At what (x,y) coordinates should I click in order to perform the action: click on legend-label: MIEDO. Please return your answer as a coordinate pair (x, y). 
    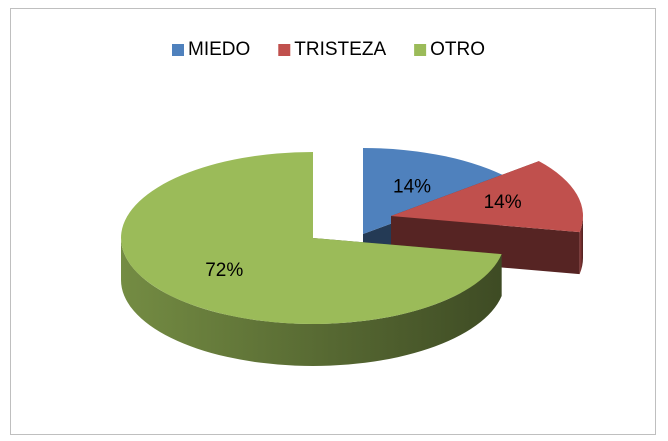
    Looking at the image, I should click on (219, 49).